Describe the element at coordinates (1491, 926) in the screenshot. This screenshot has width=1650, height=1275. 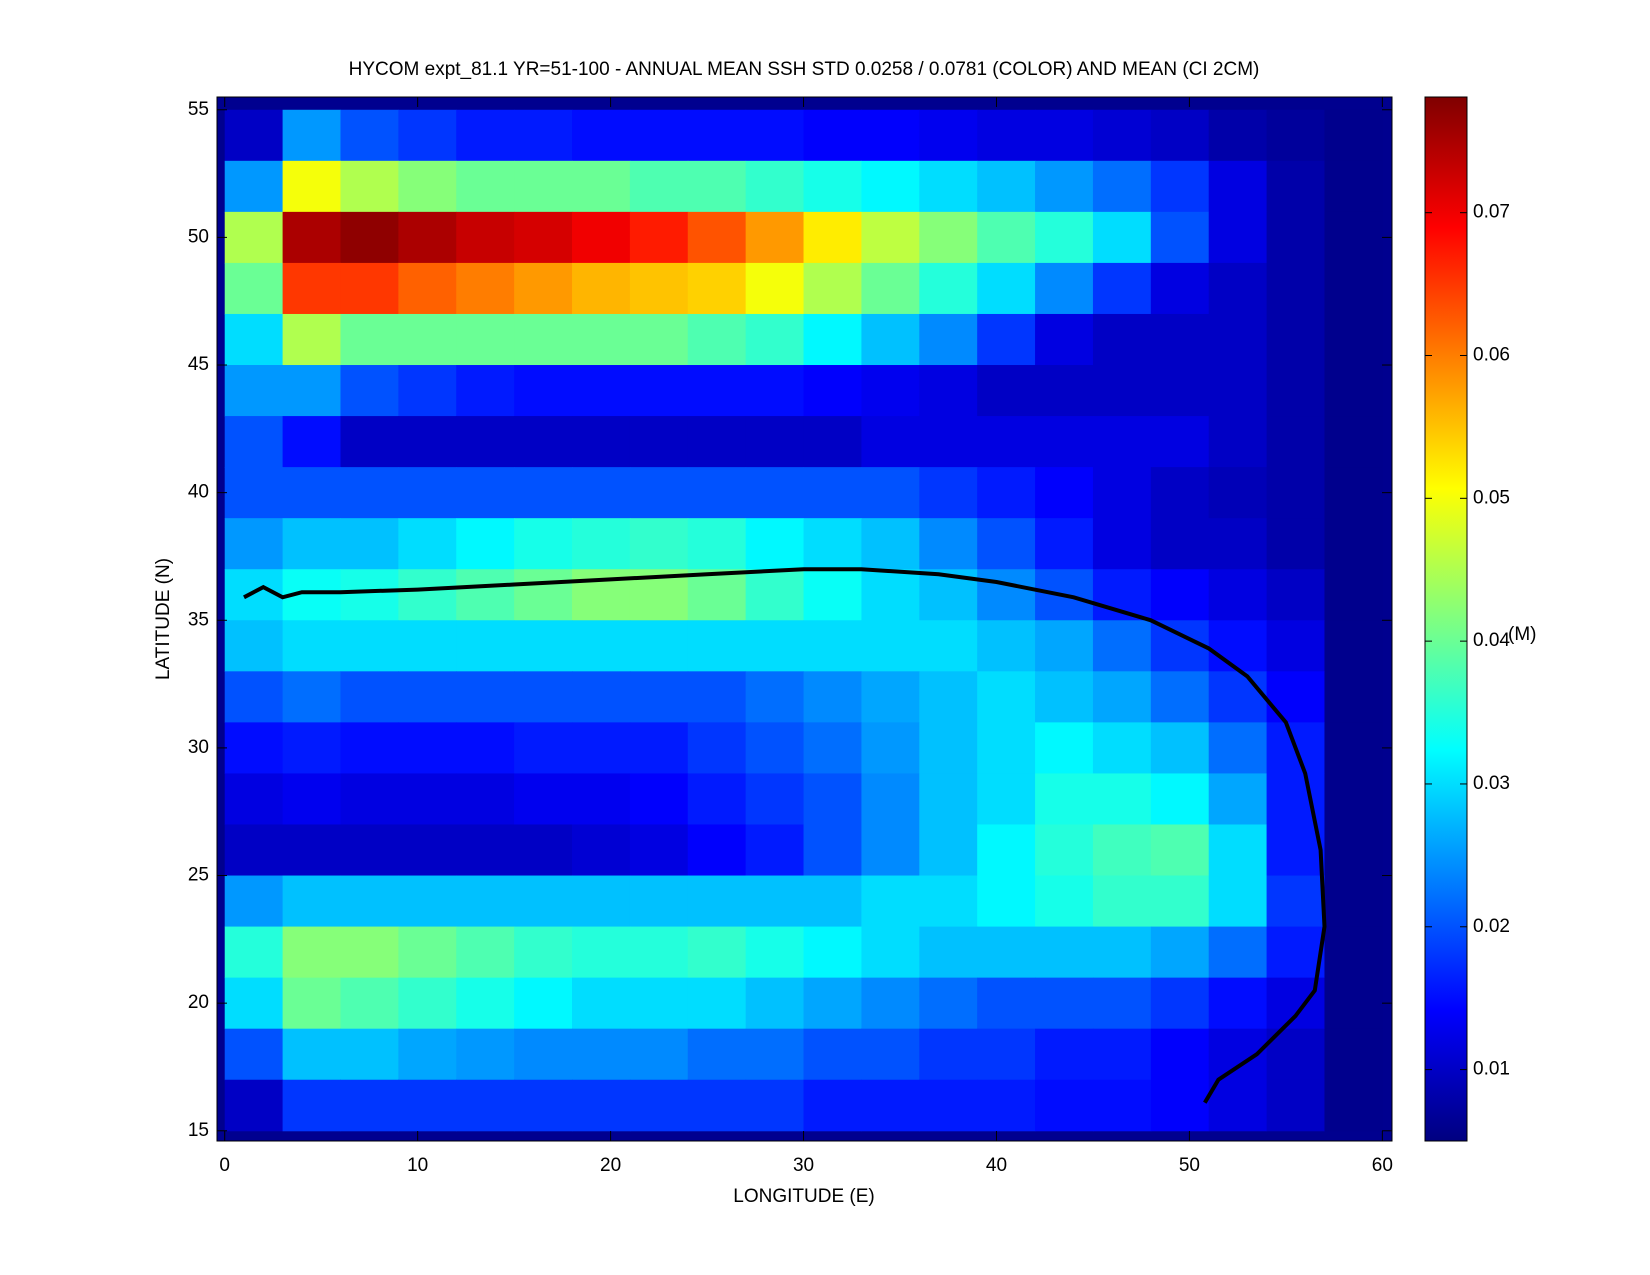
I see `colorbar-tick-label: 0.02` at that location.